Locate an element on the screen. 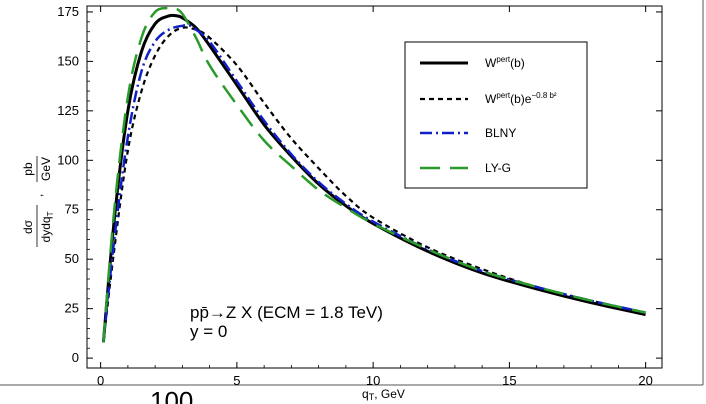 The width and height of the screenshot is (706, 404). svg-text: pb is located at coordinates (28, 169).